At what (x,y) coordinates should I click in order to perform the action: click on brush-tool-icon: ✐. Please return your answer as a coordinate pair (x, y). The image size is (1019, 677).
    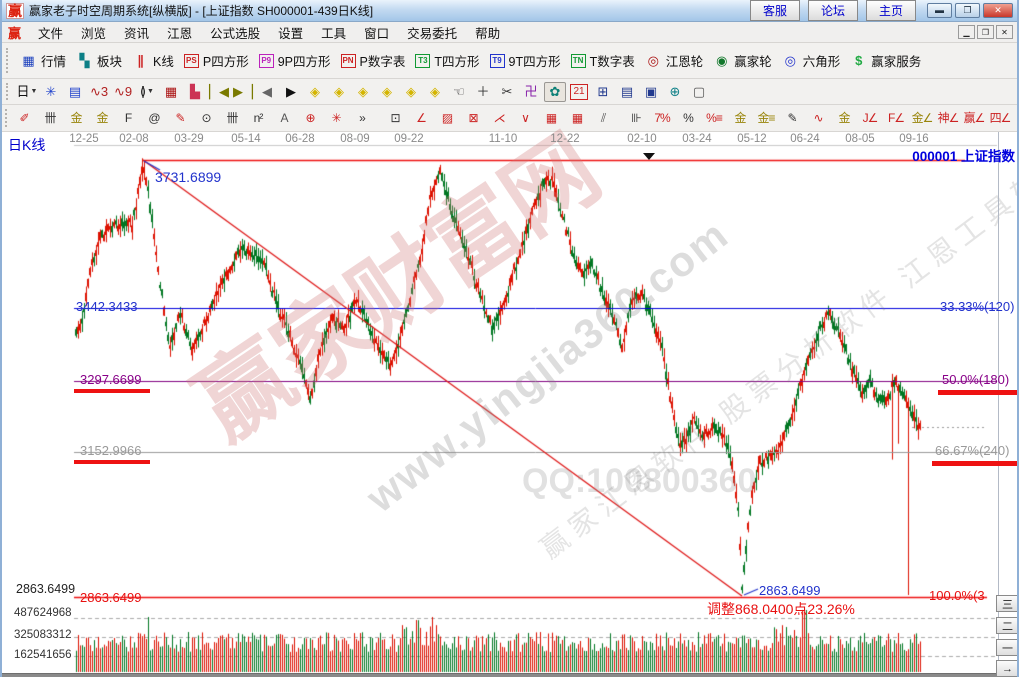
    Looking at the image, I should click on (24, 118).